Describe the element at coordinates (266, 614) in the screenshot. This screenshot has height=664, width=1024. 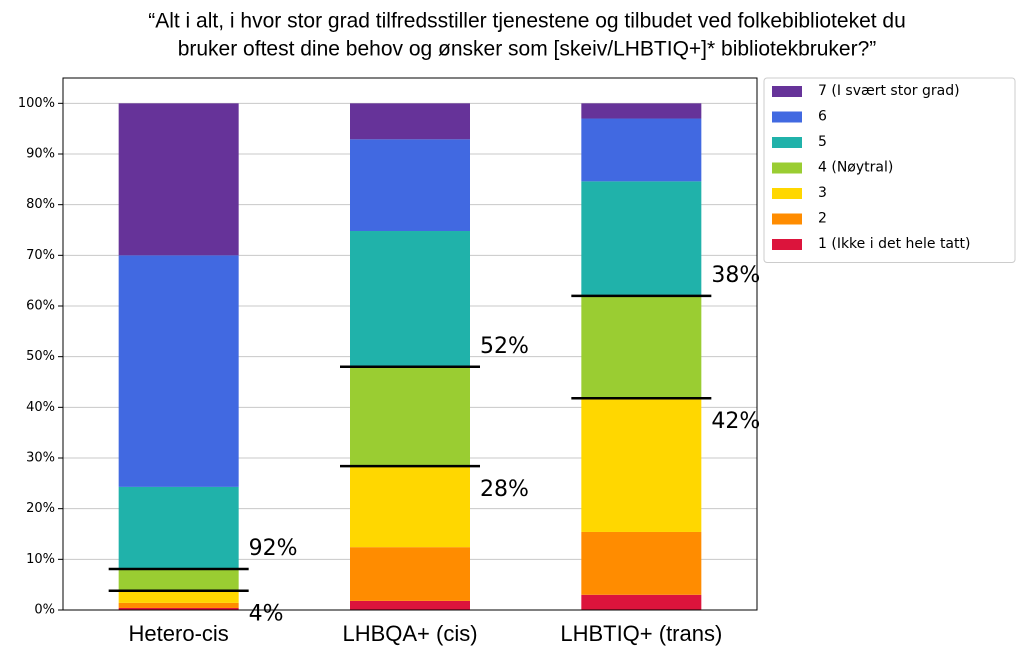
I see `annotation: 4%` at that location.